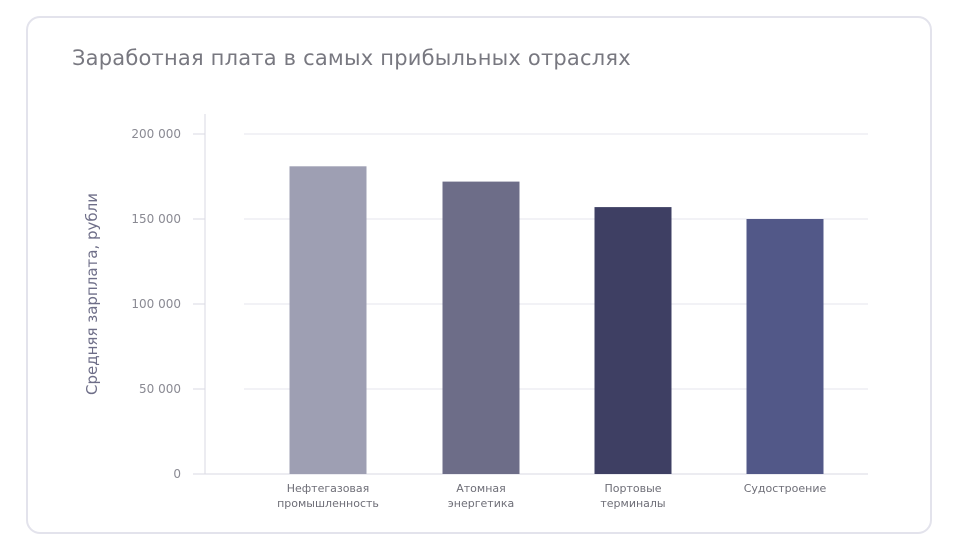 This screenshot has height=550, width=960. Describe the element at coordinates (632, 488) in the screenshot. I see `x-tick-label: Портовые` at that location.